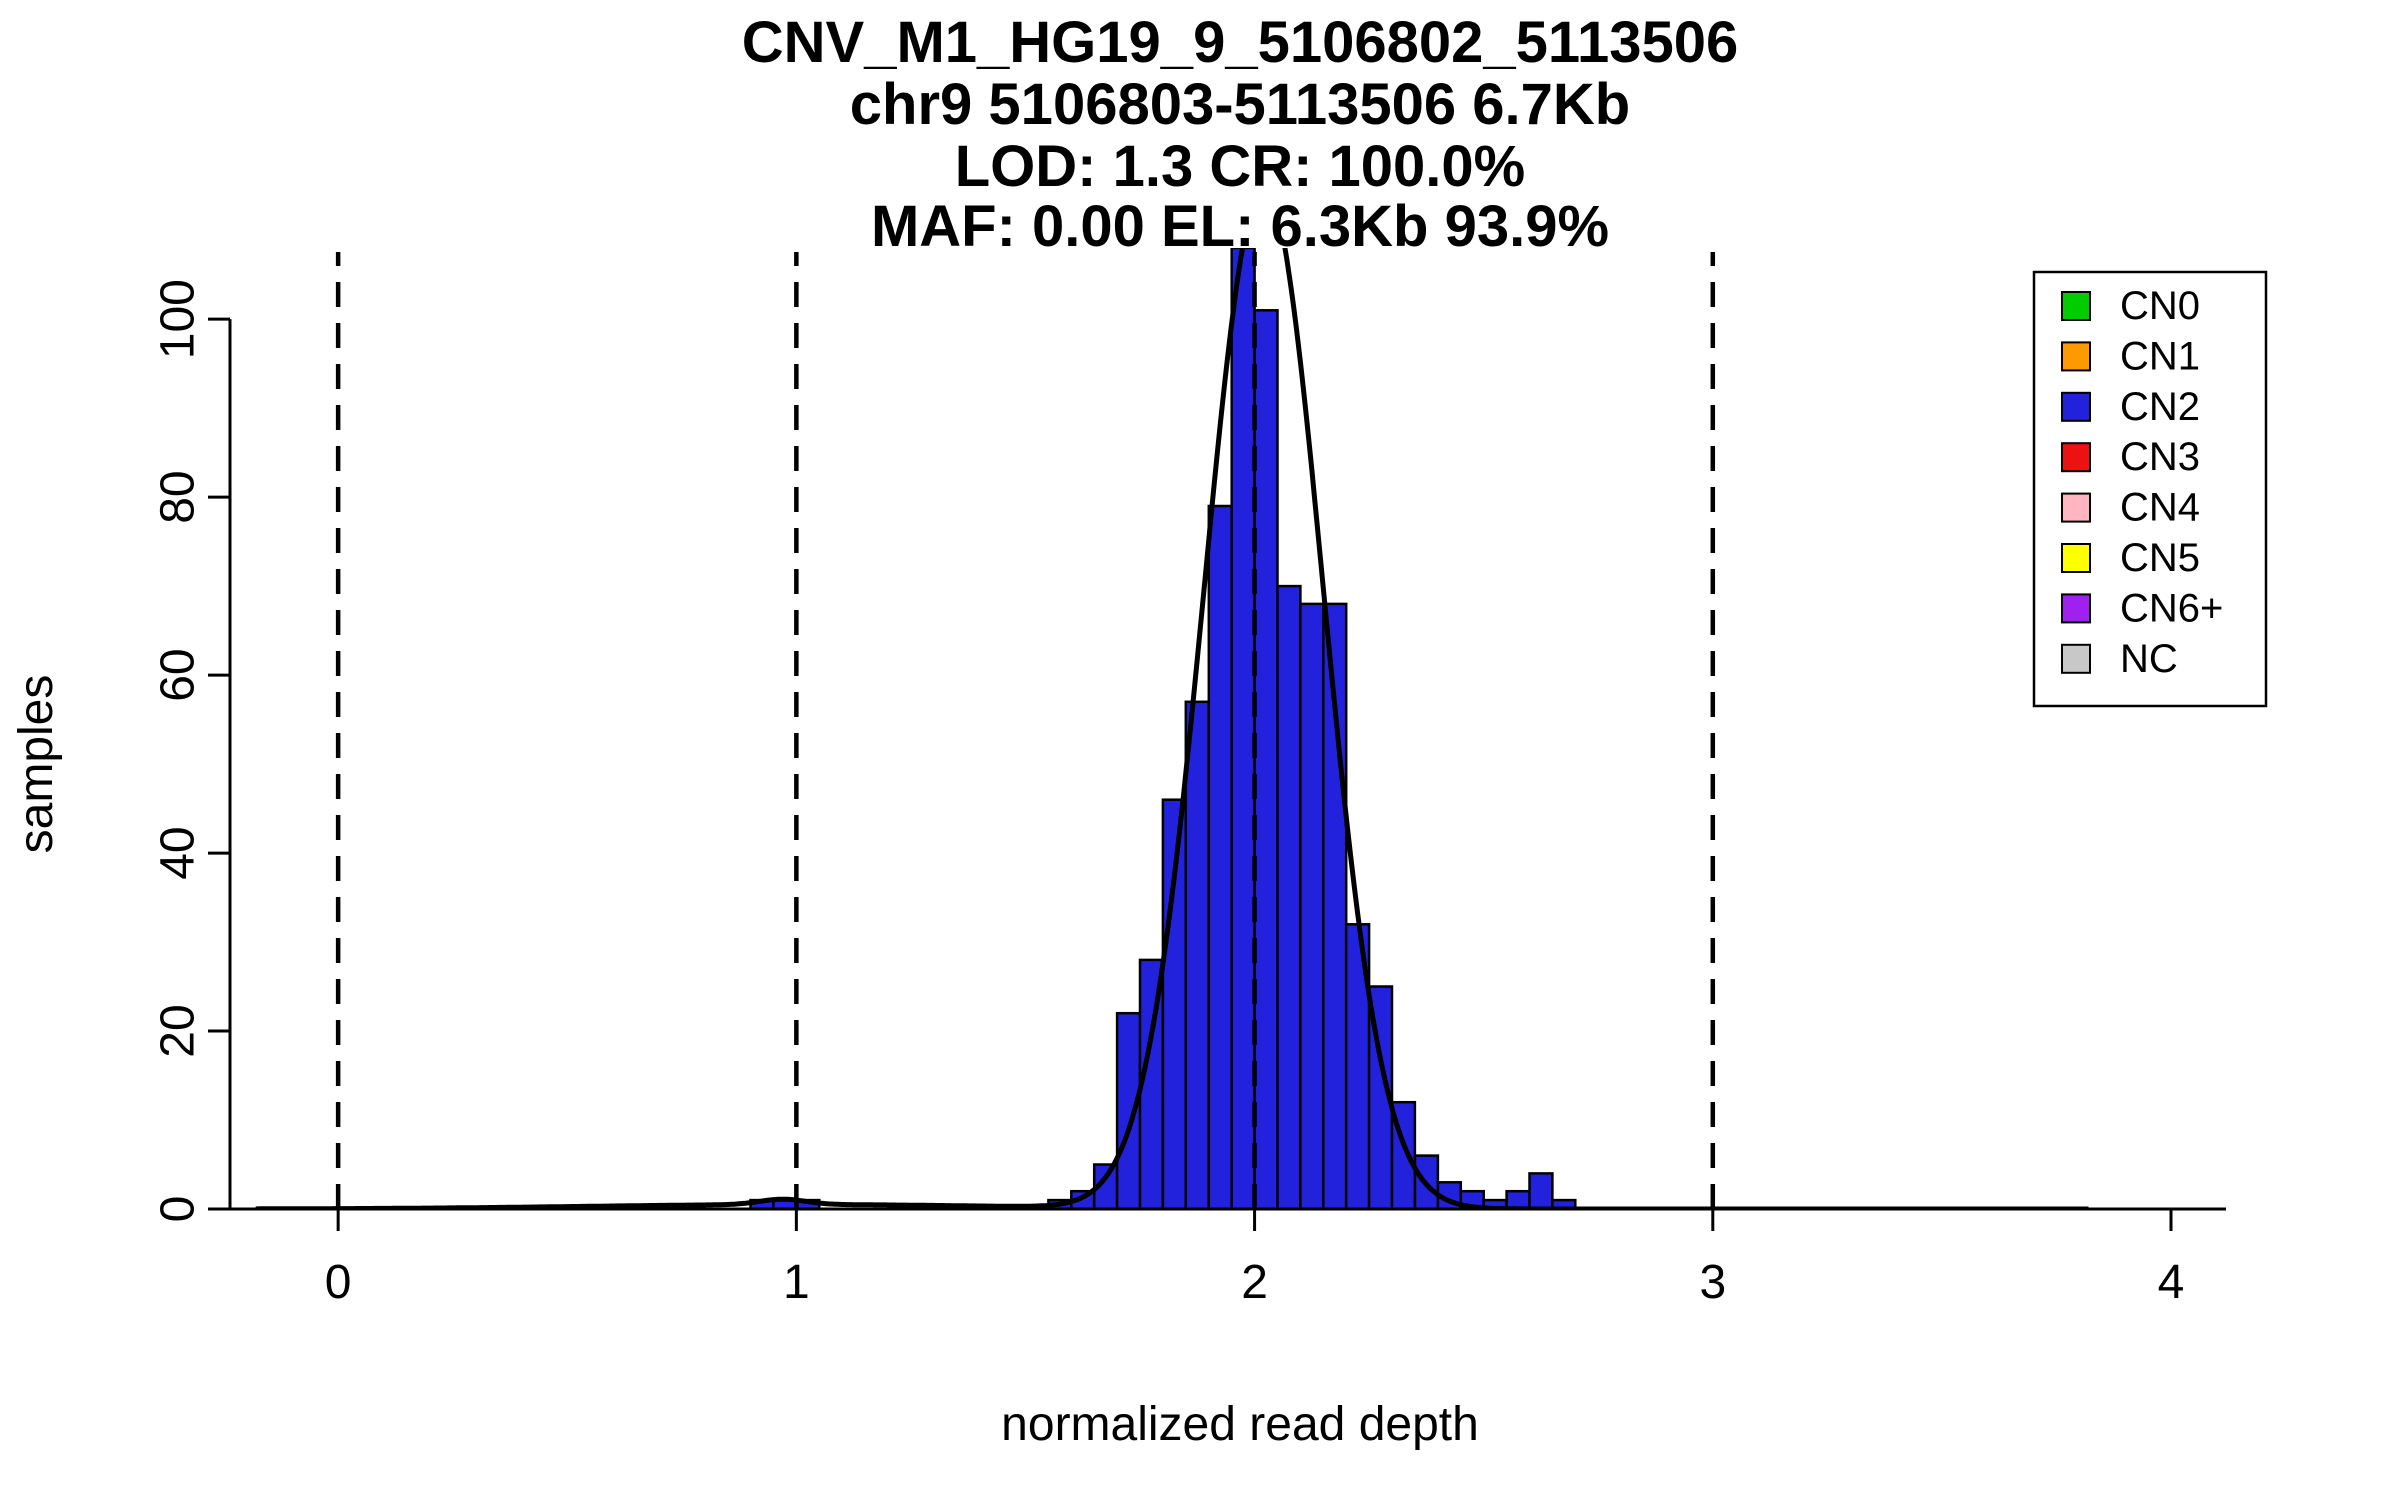 The height and width of the screenshot is (1500, 2400). What do you see at coordinates (2171, 608) in the screenshot?
I see `legend-label-CN6+: CN6+` at bounding box center [2171, 608].